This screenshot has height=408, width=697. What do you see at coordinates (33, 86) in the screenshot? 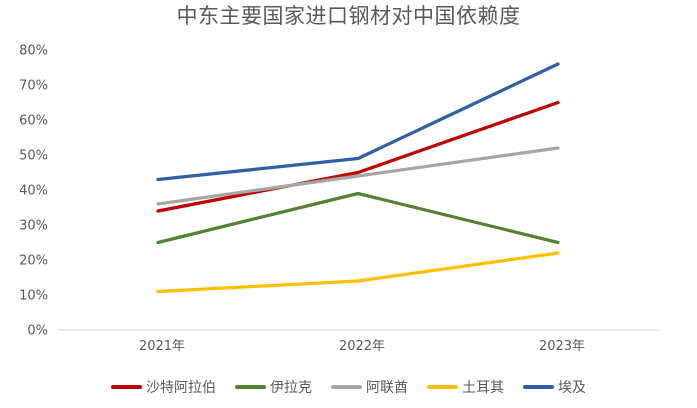
I see `y-tick-label: 70%` at bounding box center [33, 86].